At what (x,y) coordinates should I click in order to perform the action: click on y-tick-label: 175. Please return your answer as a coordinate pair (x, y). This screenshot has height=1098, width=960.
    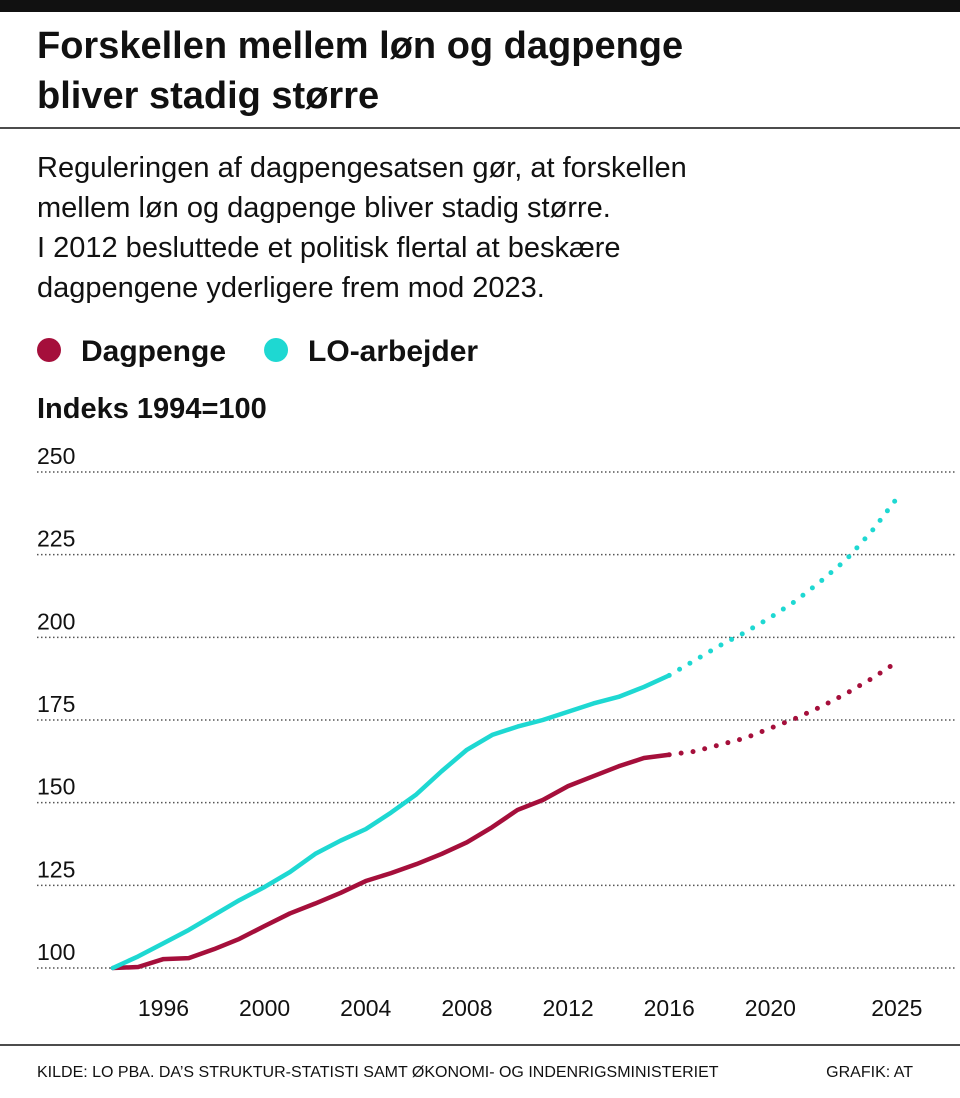
    Looking at the image, I should click on (56, 704).